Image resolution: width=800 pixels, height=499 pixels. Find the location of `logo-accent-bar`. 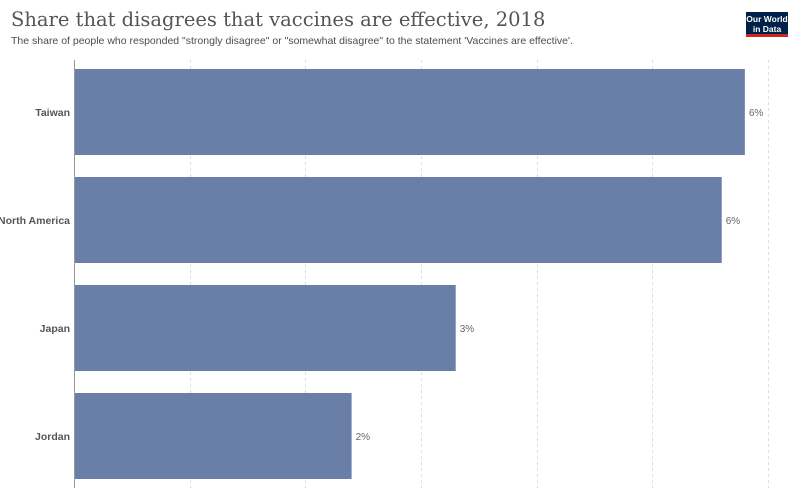

logo-accent-bar is located at coordinates (767, 35).